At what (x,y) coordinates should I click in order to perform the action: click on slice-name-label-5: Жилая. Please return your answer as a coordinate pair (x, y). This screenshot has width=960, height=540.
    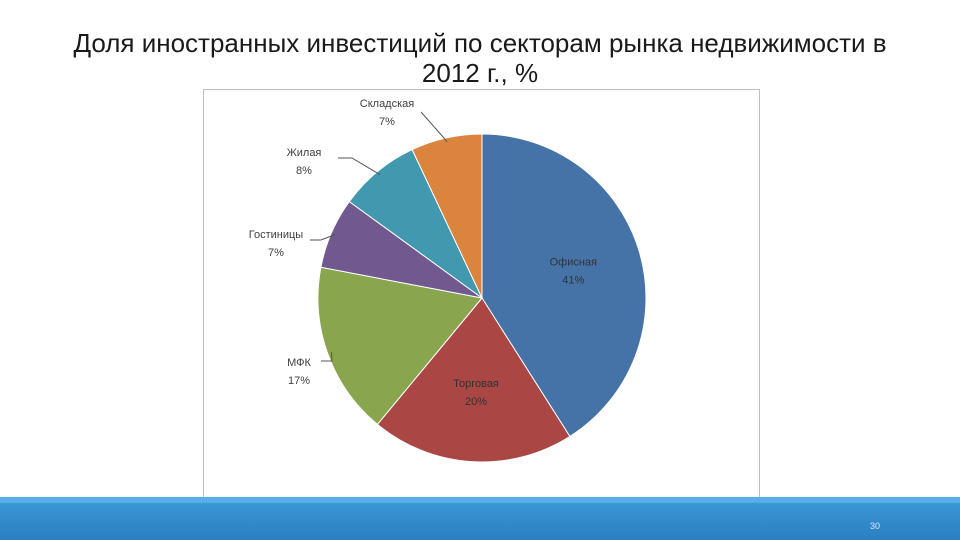
    Looking at the image, I should click on (304, 153).